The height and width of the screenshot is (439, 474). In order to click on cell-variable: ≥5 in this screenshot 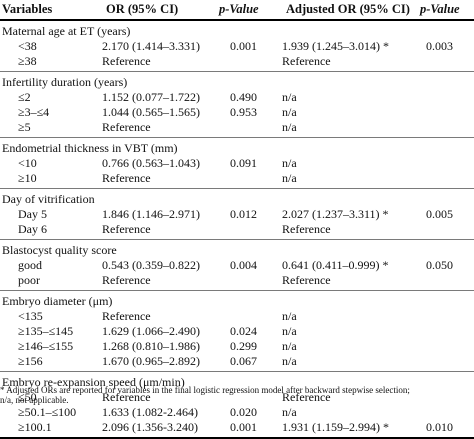, I will do `click(24, 127)`.